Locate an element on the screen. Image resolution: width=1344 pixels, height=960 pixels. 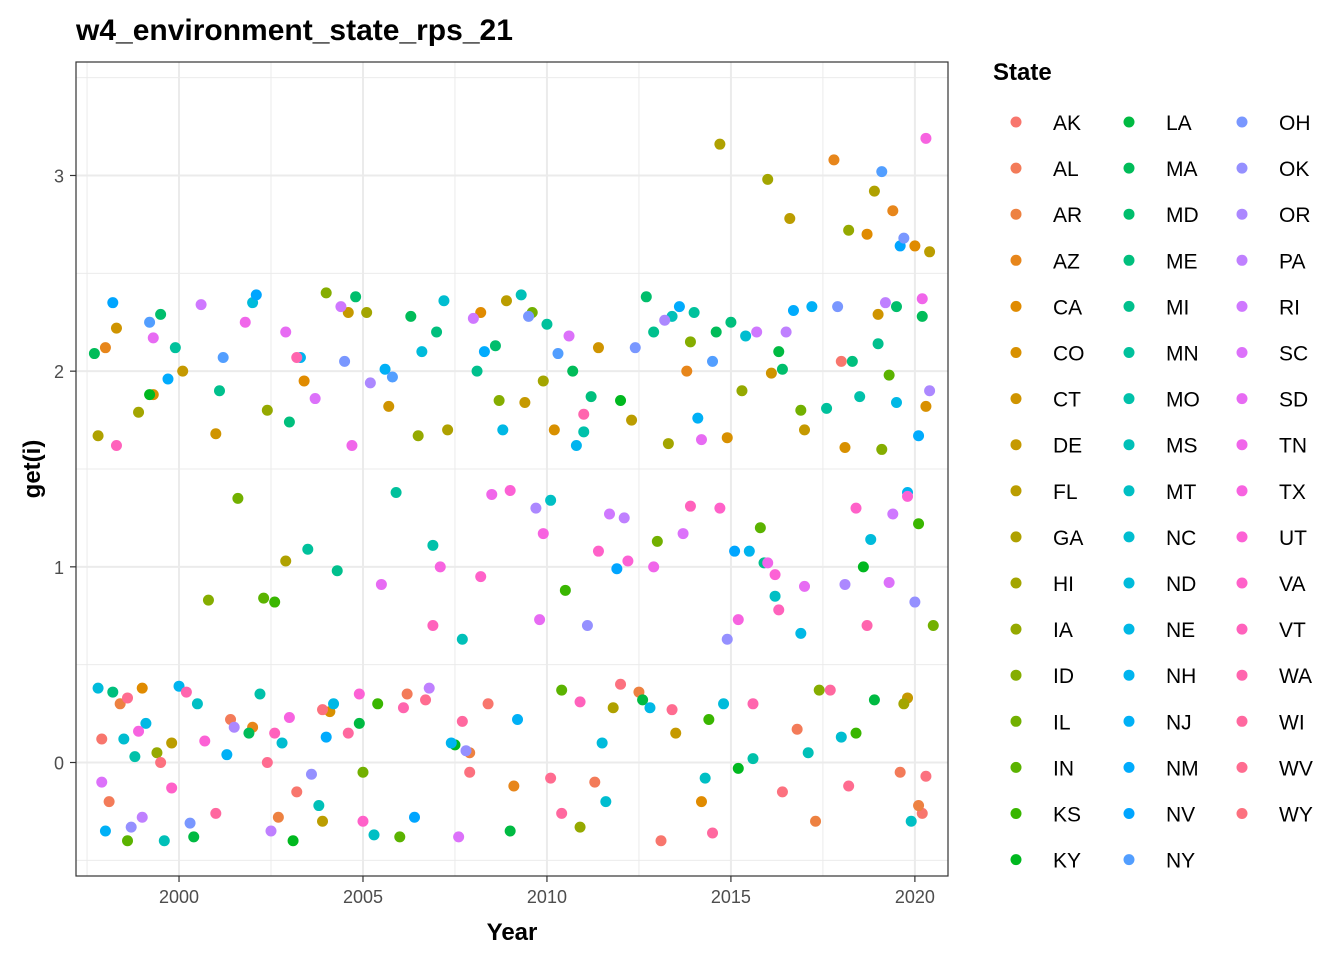
data-point-wv is located at coordinates (551, 778).